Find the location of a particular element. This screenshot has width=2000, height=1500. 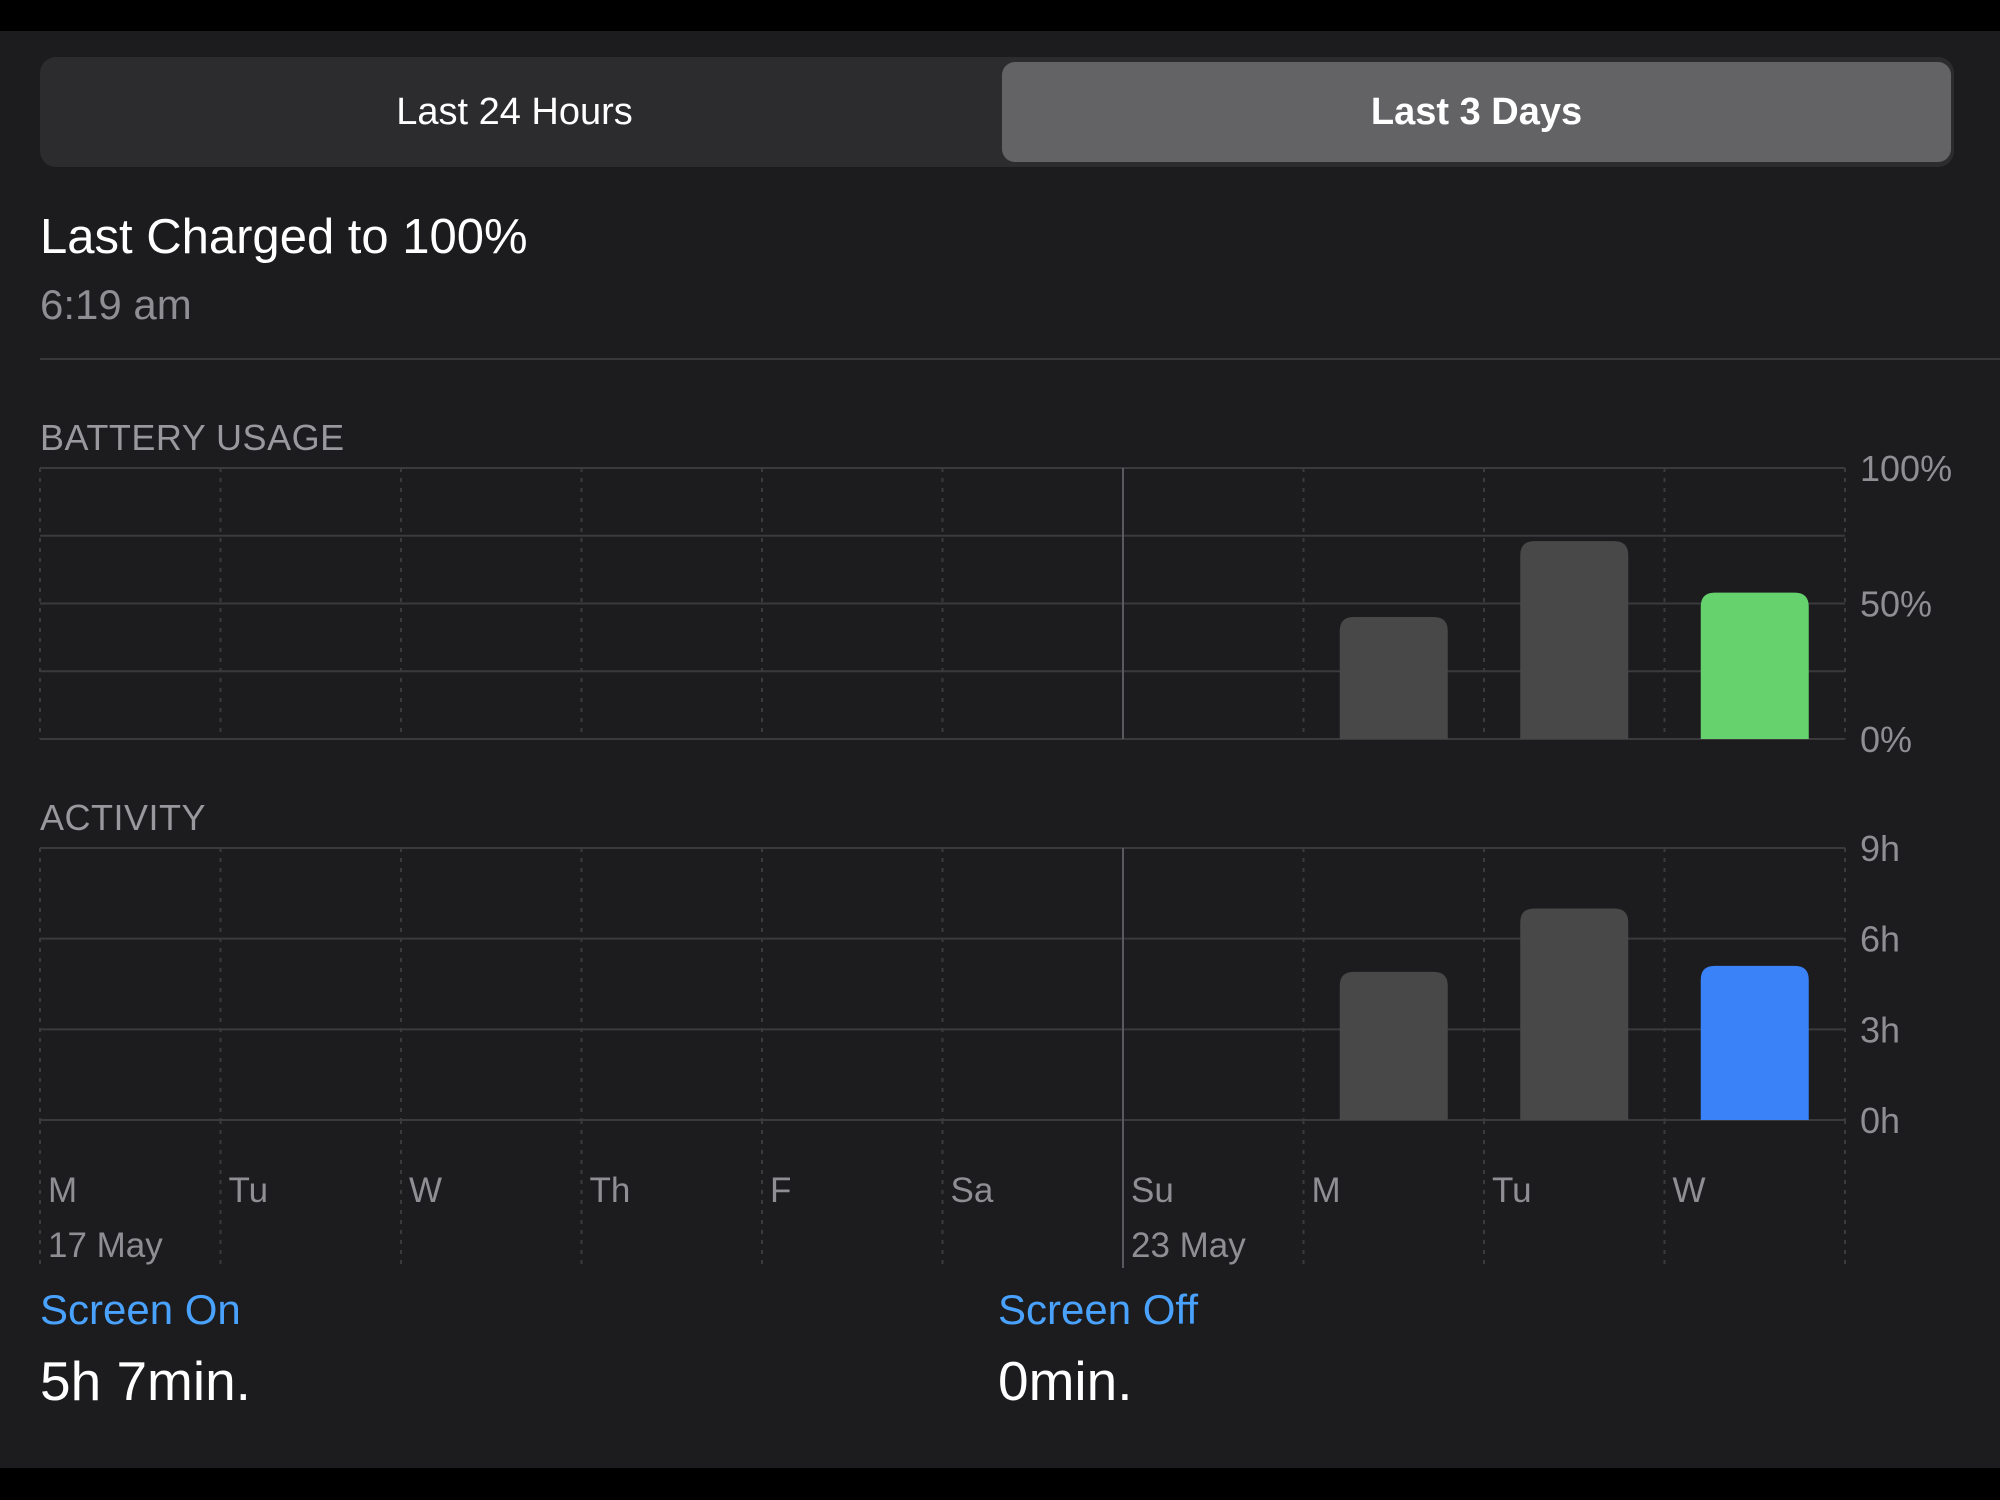

screen-on-value: 5h 7min. is located at coordinates (145, 1381).